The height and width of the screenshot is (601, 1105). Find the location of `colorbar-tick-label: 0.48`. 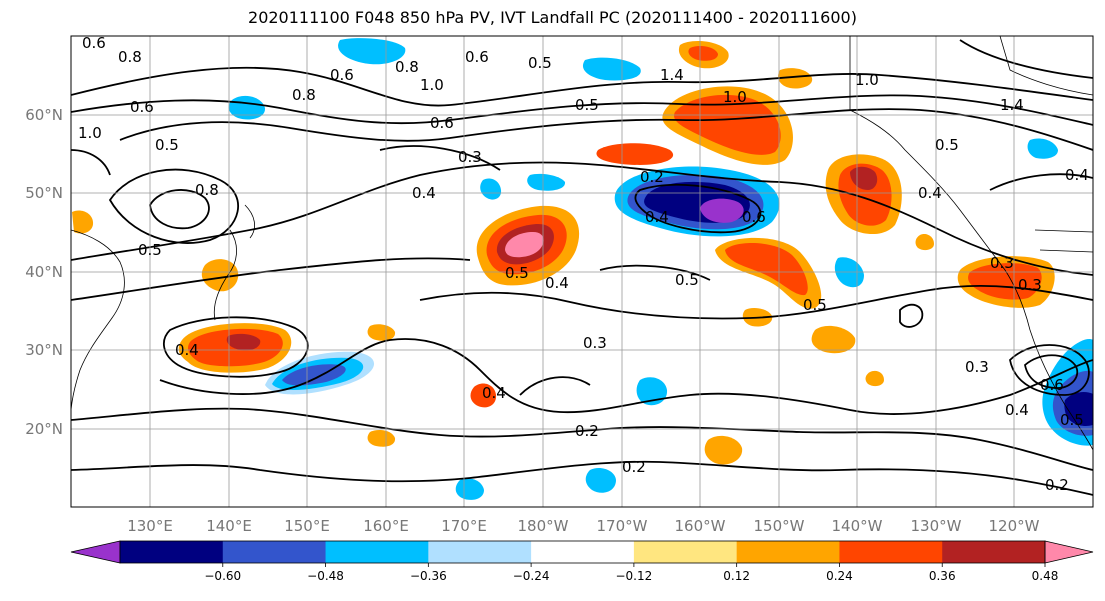

colorbar-tick-label: 0.48 is located at coordinates (1045, 576).